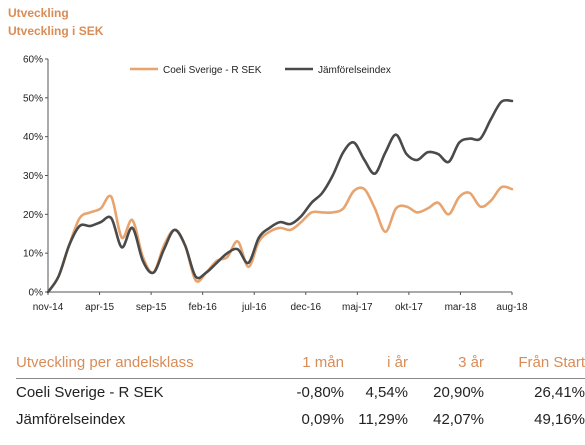 This screenshot has height=445, width=585. What do you see at coordinates (386, 392) in the screenshot?
I see `table-cell: 4,54%` at bounding box center [386, 392].